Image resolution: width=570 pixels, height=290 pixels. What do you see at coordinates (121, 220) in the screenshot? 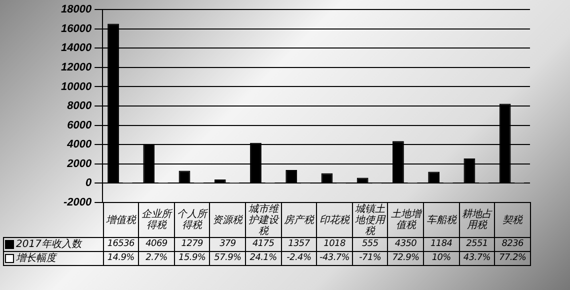
I see `x-tick-label: 增值税` at bounding box center [121, 220].